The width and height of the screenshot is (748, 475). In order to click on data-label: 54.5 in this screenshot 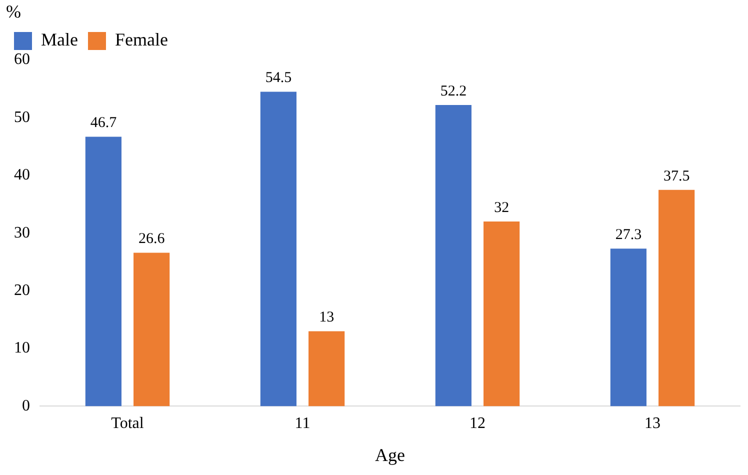, I will do `click(278, 78)`.